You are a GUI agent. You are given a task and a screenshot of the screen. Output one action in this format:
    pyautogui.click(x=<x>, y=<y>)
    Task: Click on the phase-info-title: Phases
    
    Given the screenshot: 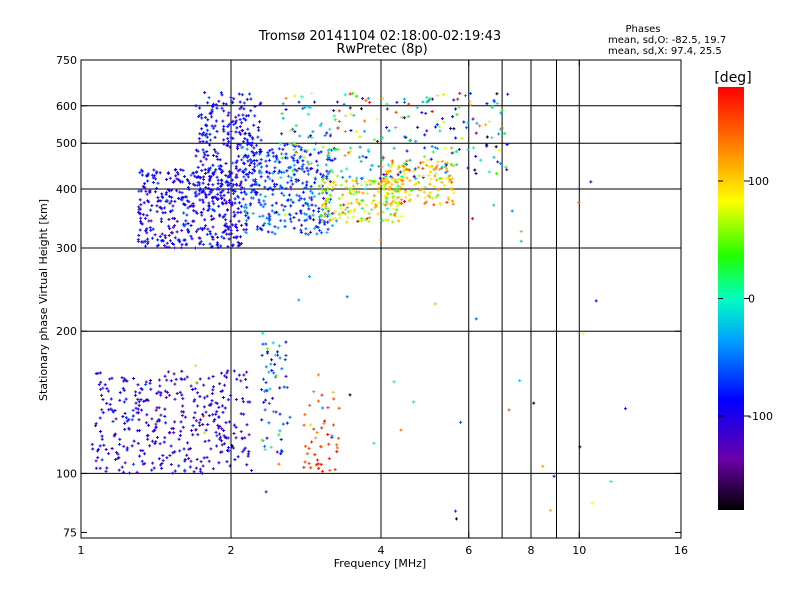 What is the action you would take?
    pyautogui.click(x=642, y=29)
    